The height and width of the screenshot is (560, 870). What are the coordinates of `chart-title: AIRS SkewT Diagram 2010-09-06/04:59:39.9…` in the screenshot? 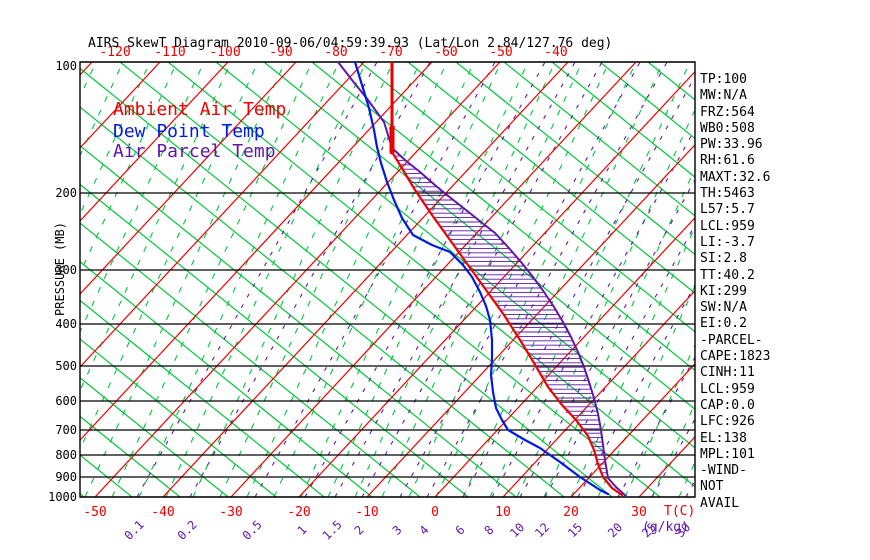 It's located at (350, 43).